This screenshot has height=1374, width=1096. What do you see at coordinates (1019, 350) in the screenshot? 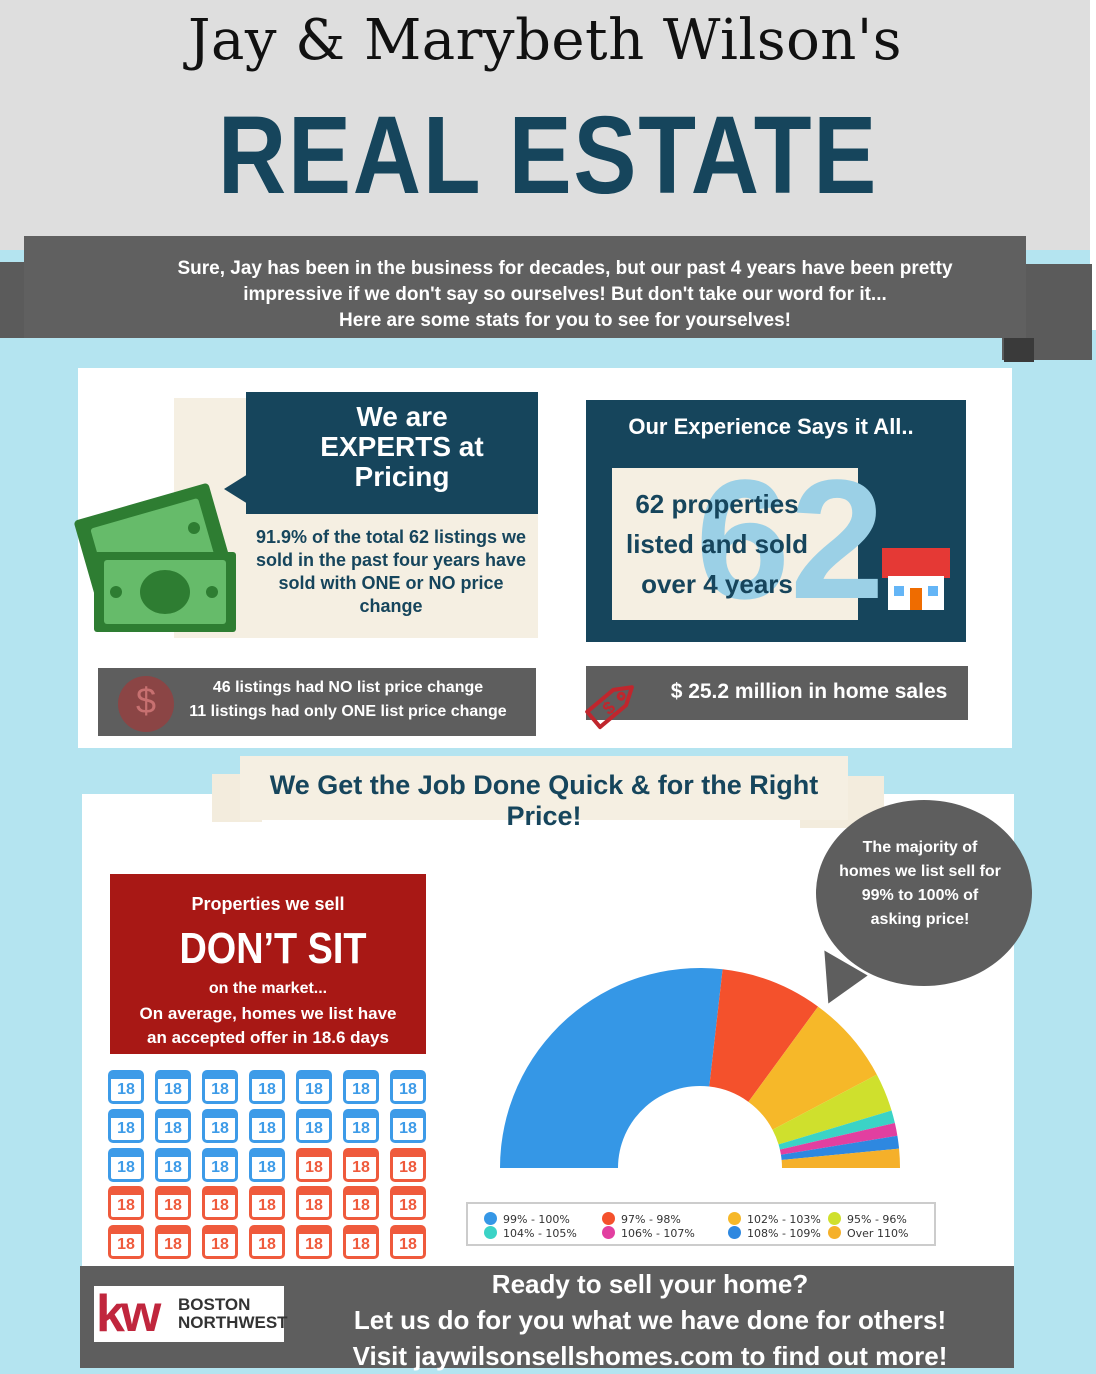
I see `ribbon-fold` at bounding box center [1019, 350].